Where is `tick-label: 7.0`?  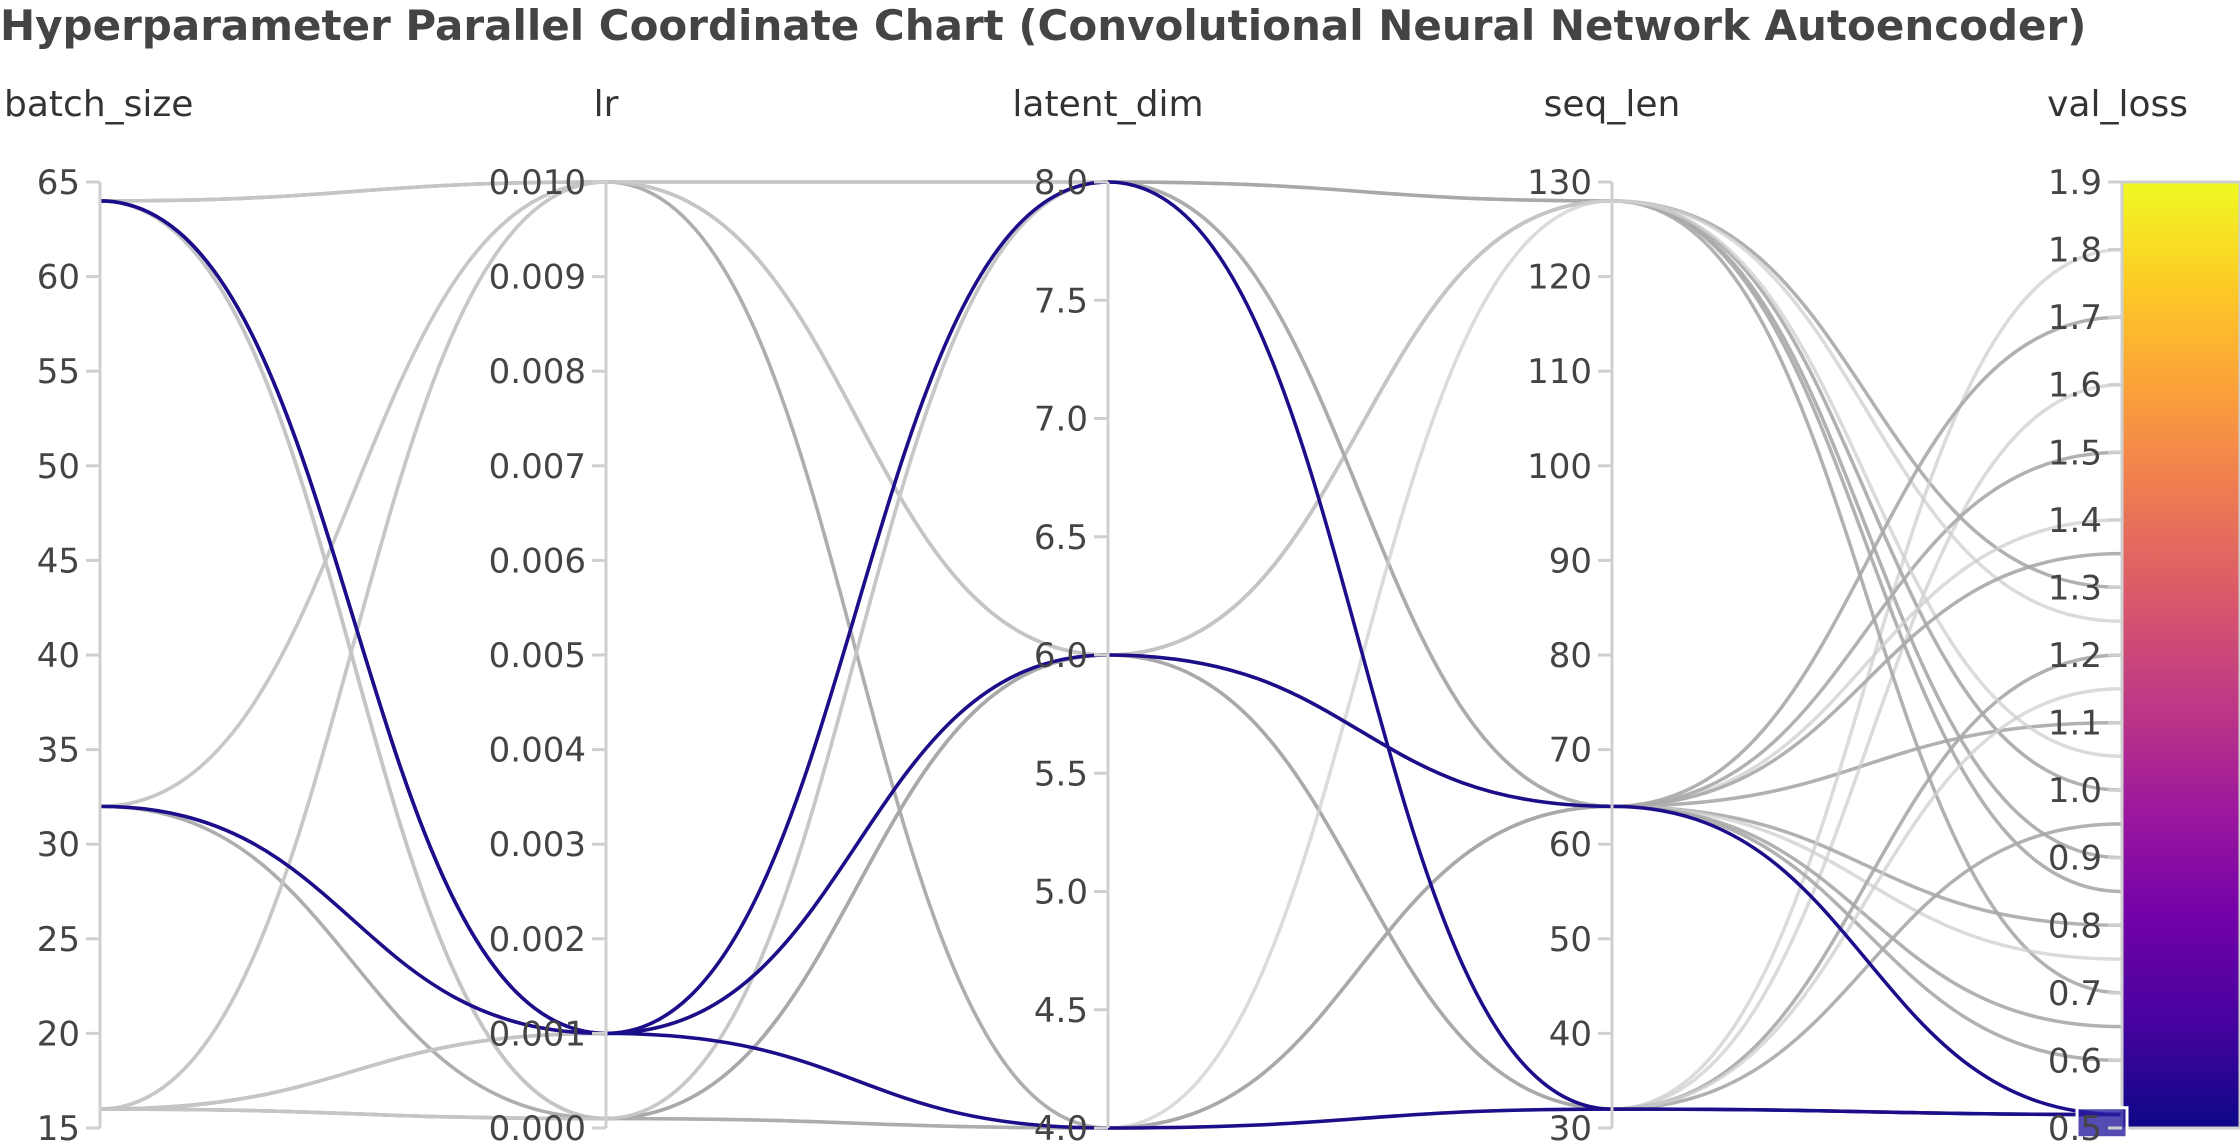
tick-label: 7.0 is located at coordinates (1061, 420).